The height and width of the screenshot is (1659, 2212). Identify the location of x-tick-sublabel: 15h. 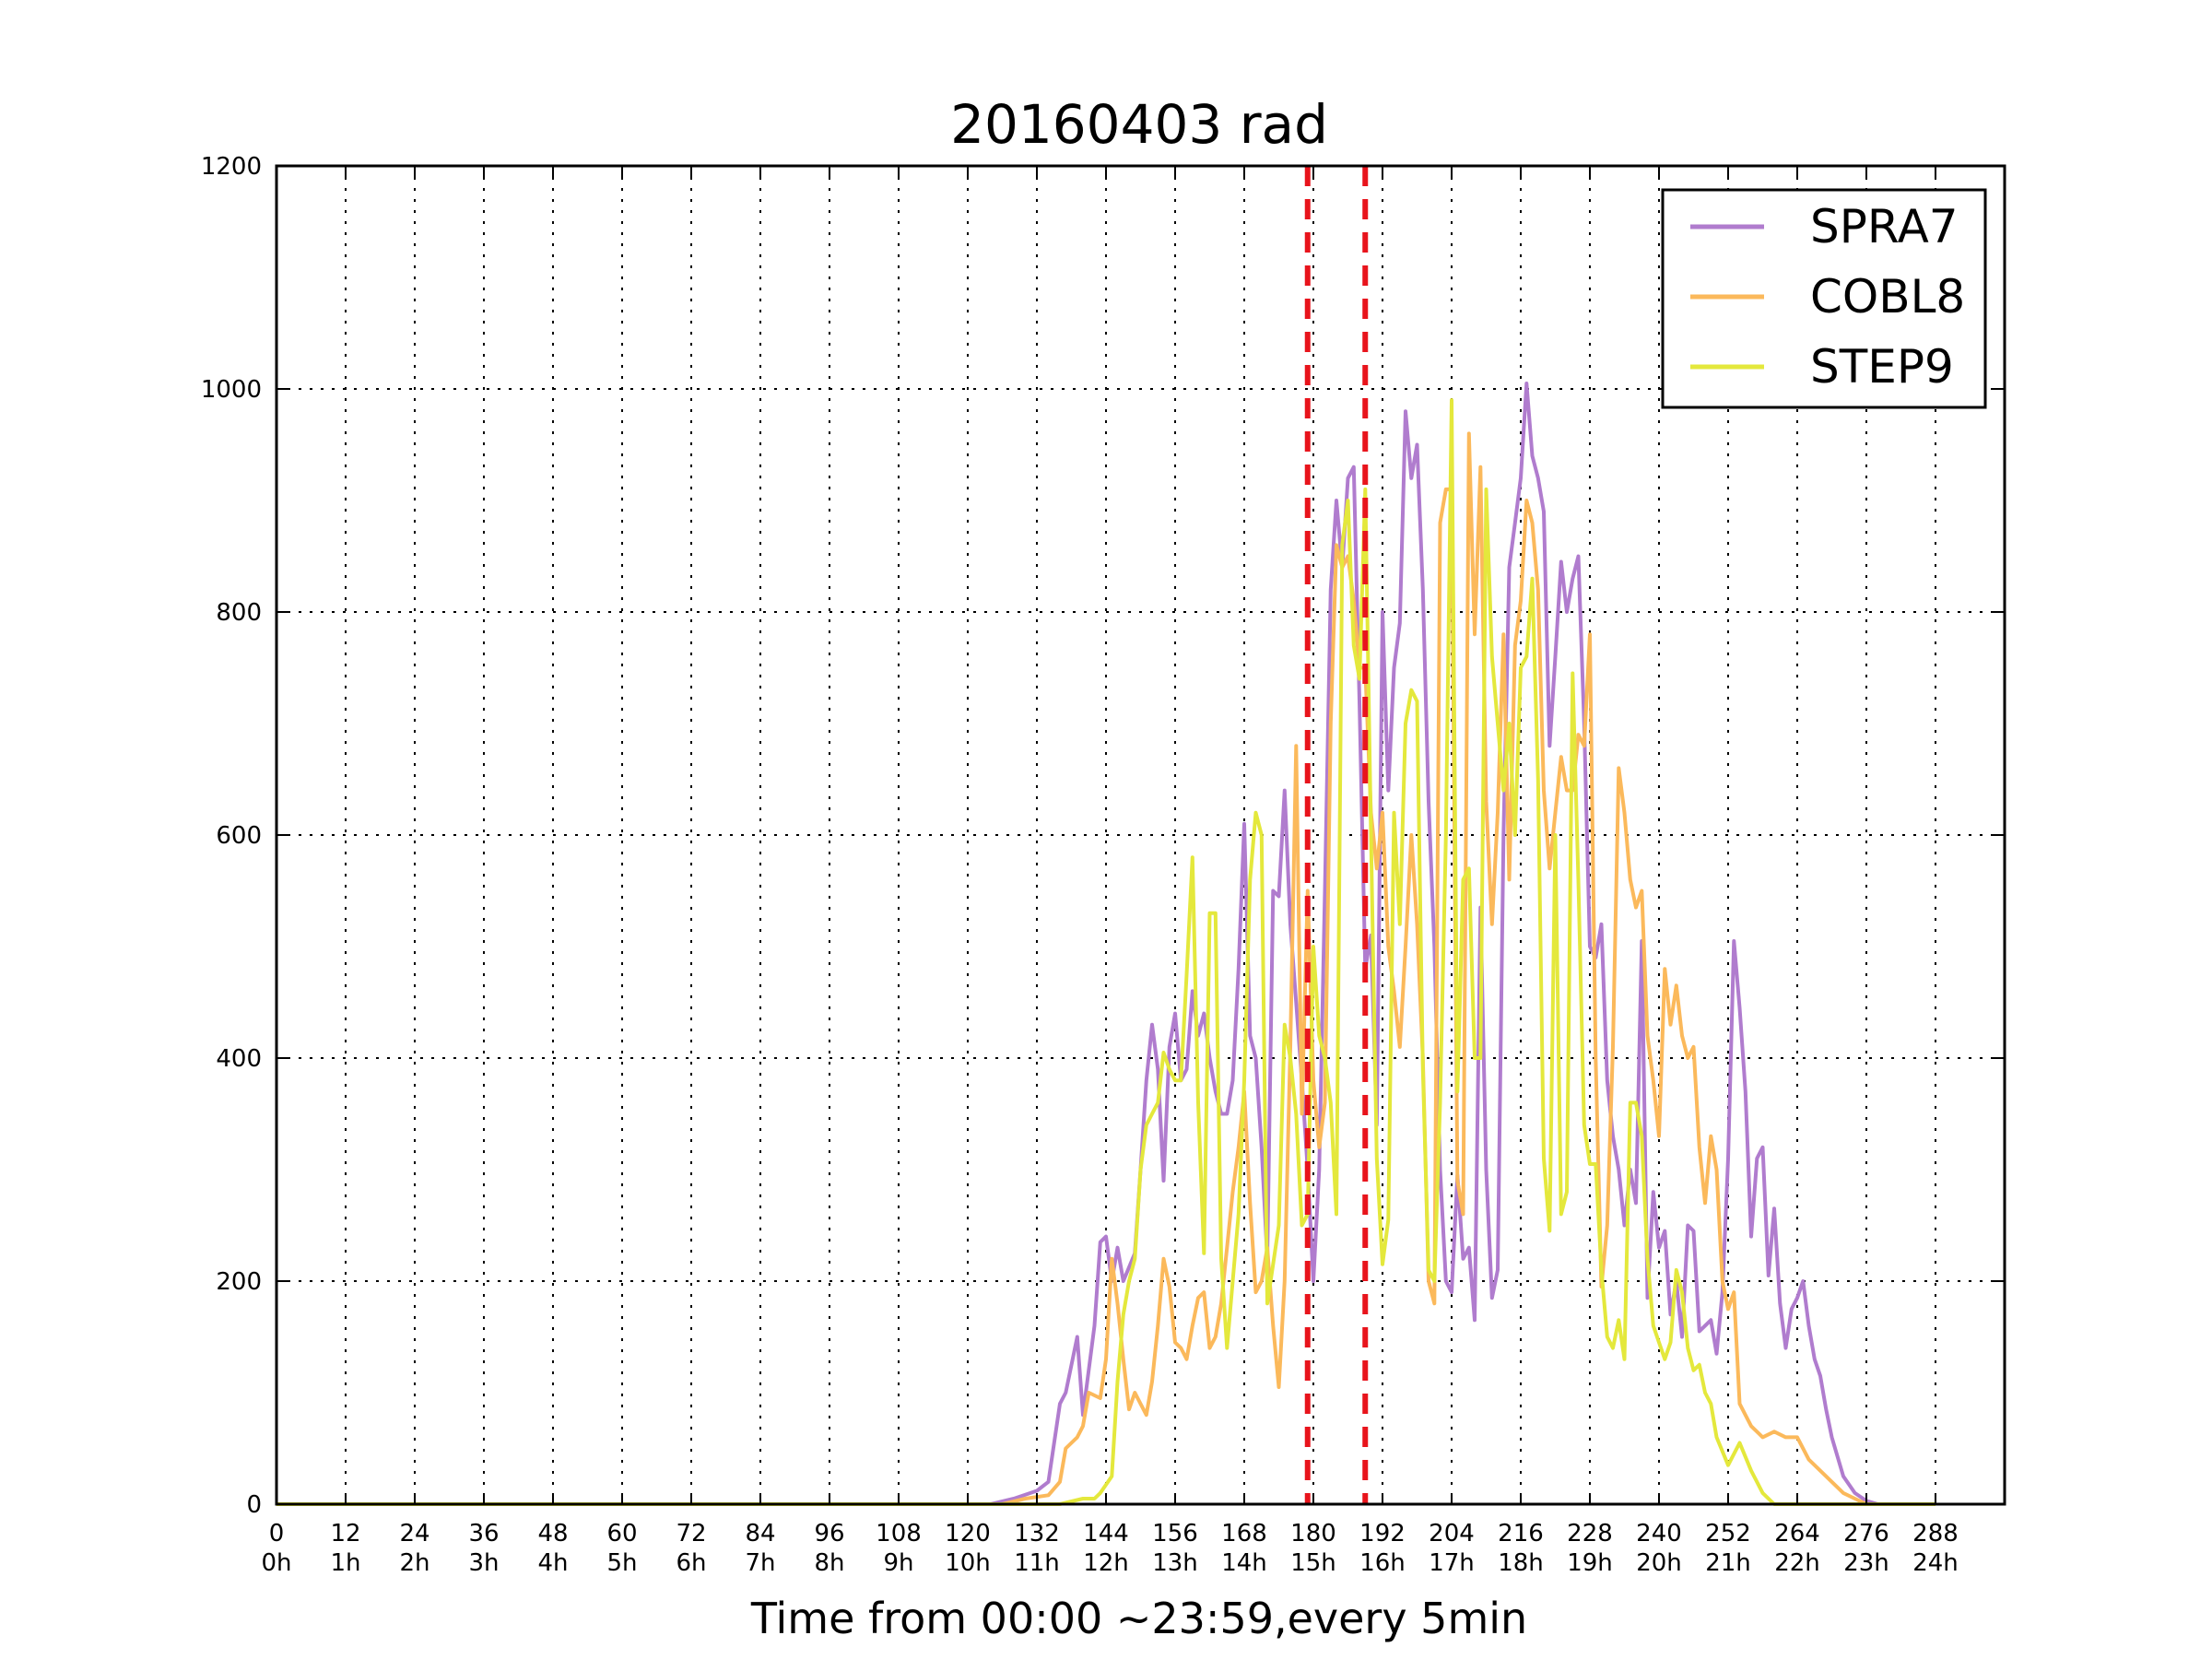
(1313, 1563).